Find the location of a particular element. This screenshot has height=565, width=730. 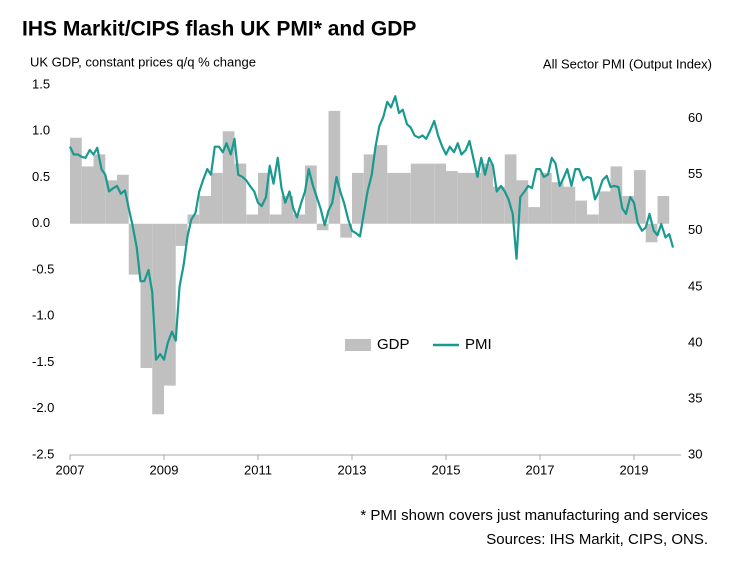

y2-axis-label: All Sector PMI (Output Index) is located at coordinates (627, 63).